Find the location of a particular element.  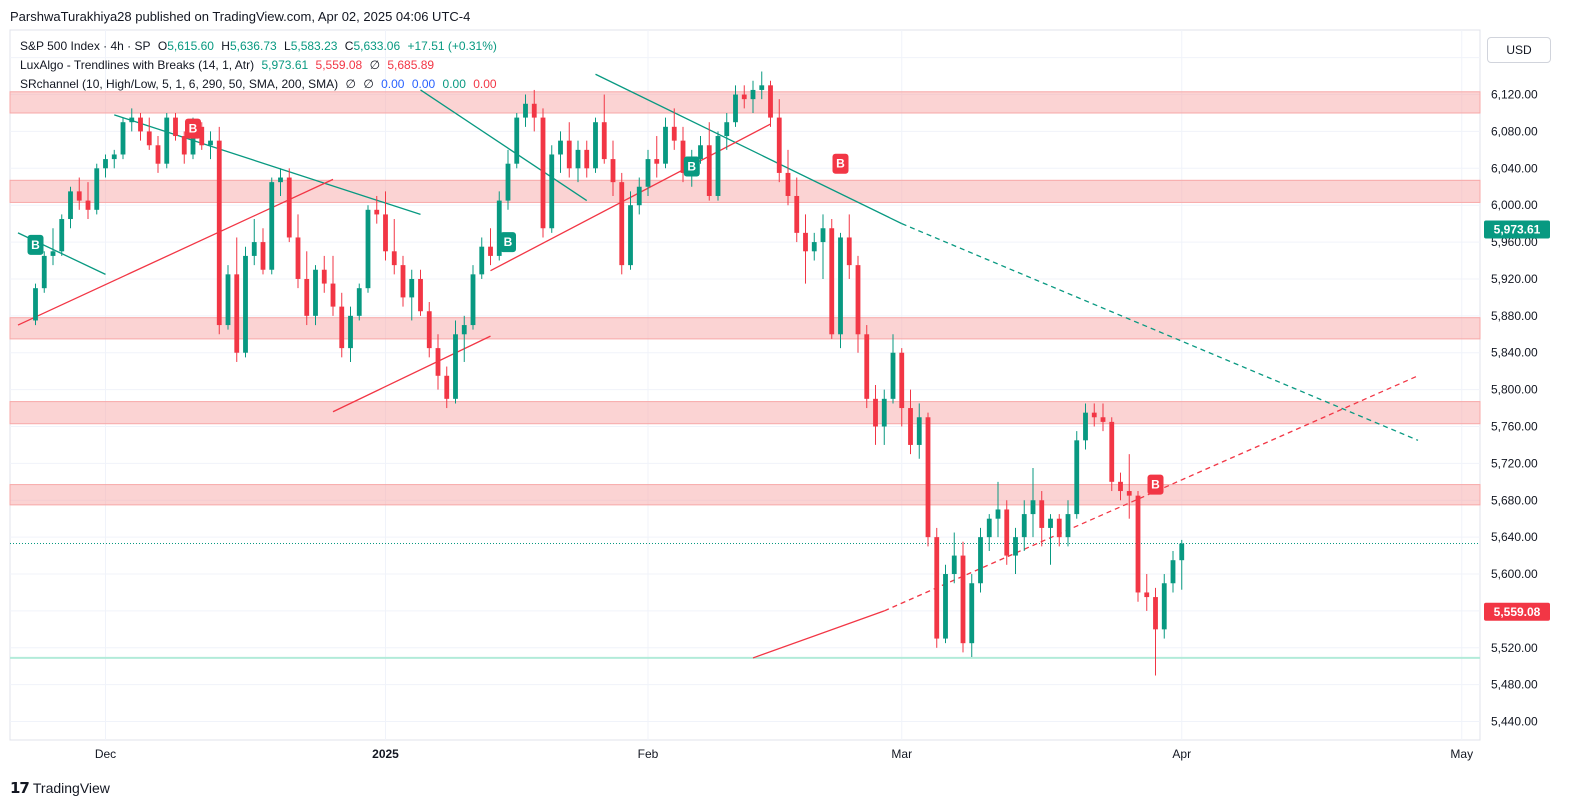

brand-name: TradingView is located at coordinates (71, 788).